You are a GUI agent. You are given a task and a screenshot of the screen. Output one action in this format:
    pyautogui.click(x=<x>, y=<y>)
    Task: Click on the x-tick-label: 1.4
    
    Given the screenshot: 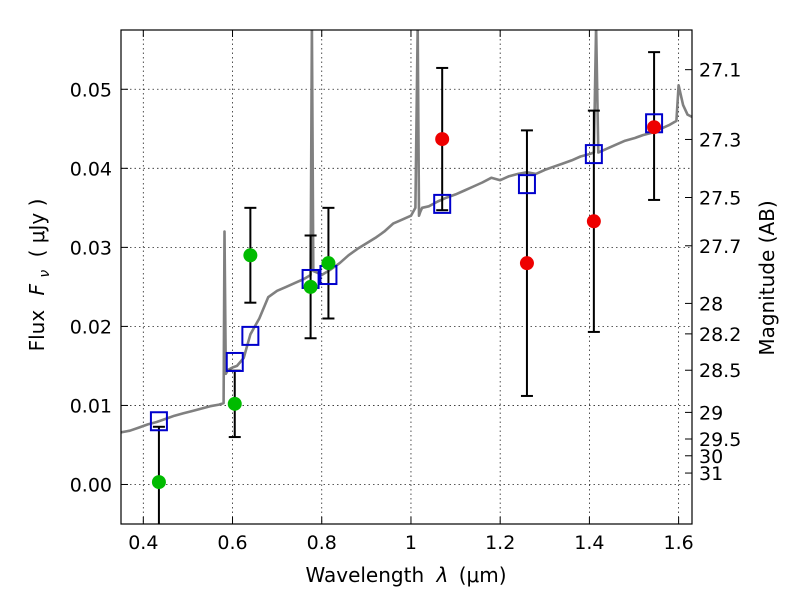 What is the action you would take?
    pyautogui.click(x=589, y=543)
    